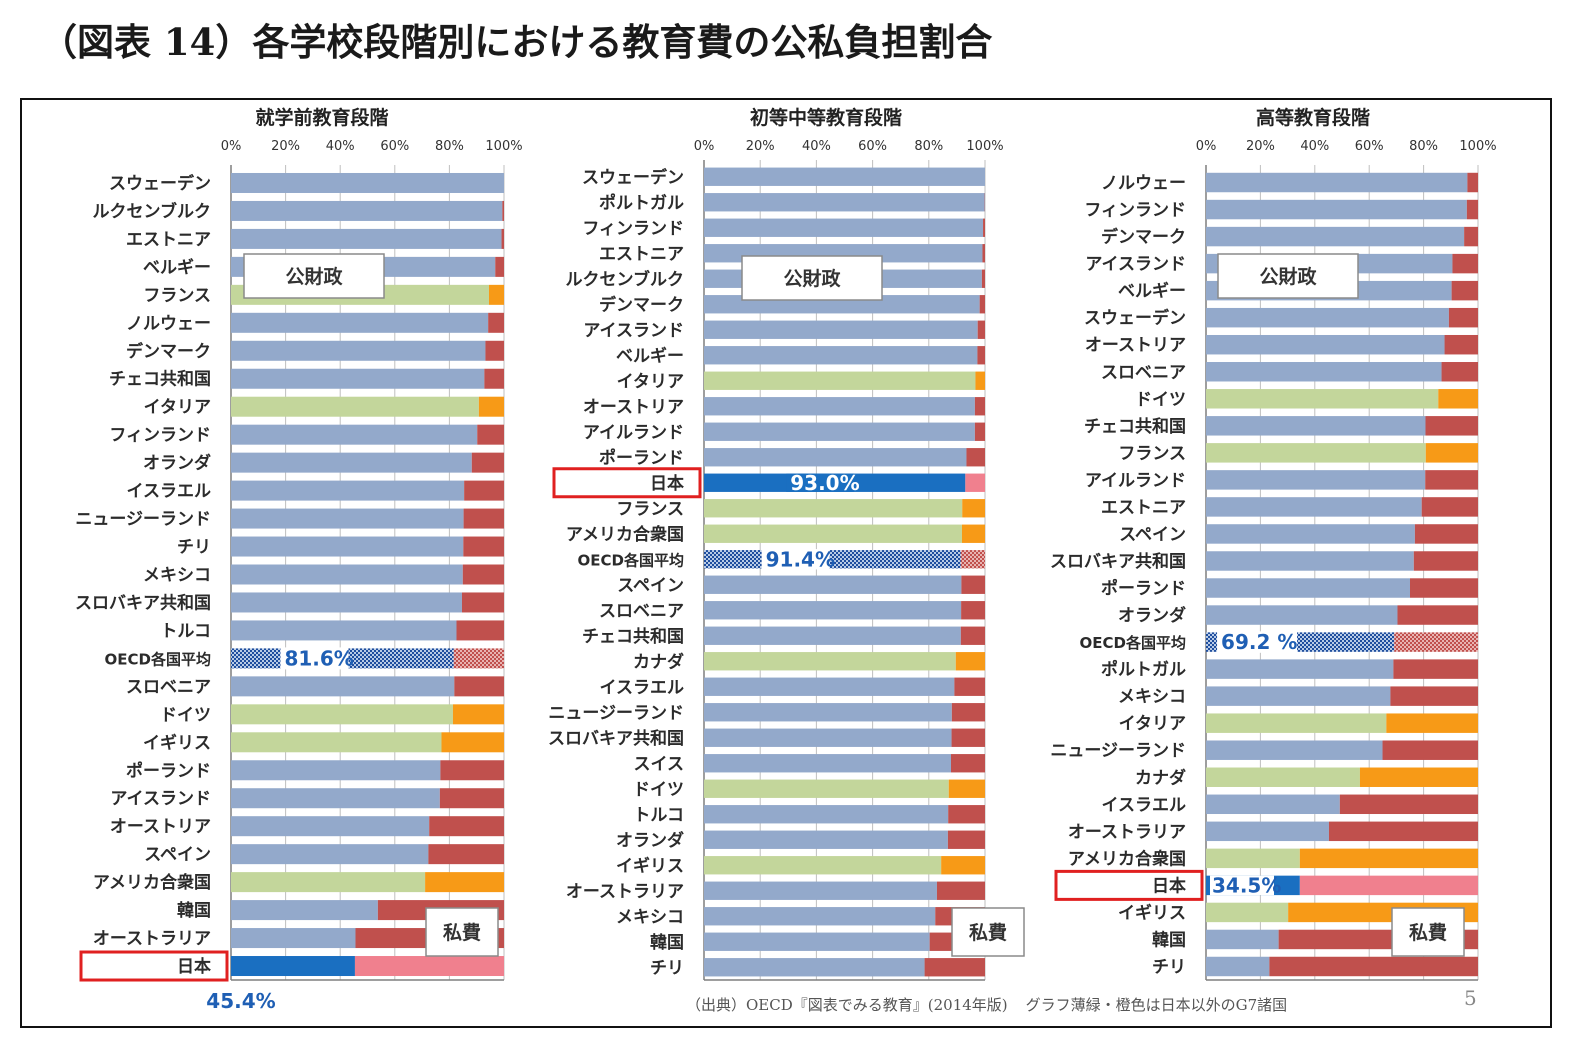  Describe the element at coordinates (1156, 1005) in the screenshot. I see `color-note: グラフ薄緑・橙色は日本以外のG7諸国` at that location.